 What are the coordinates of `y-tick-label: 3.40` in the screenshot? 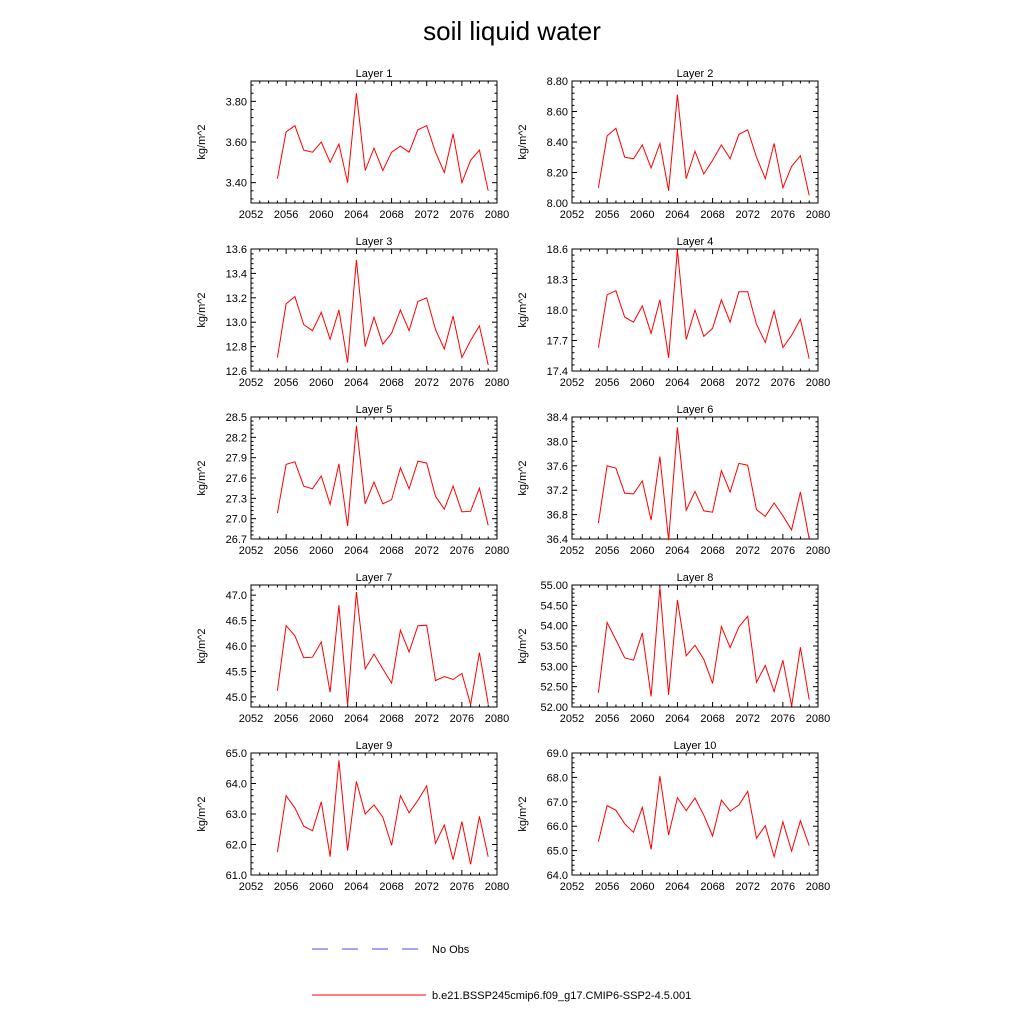 It's located at (236, 184).